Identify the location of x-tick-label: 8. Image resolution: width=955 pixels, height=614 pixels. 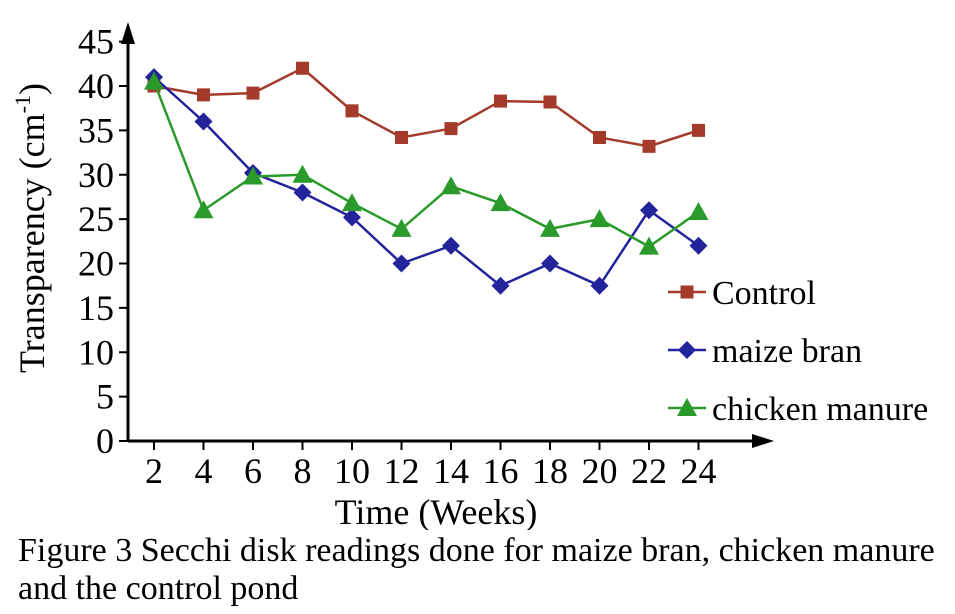
(303, 471).